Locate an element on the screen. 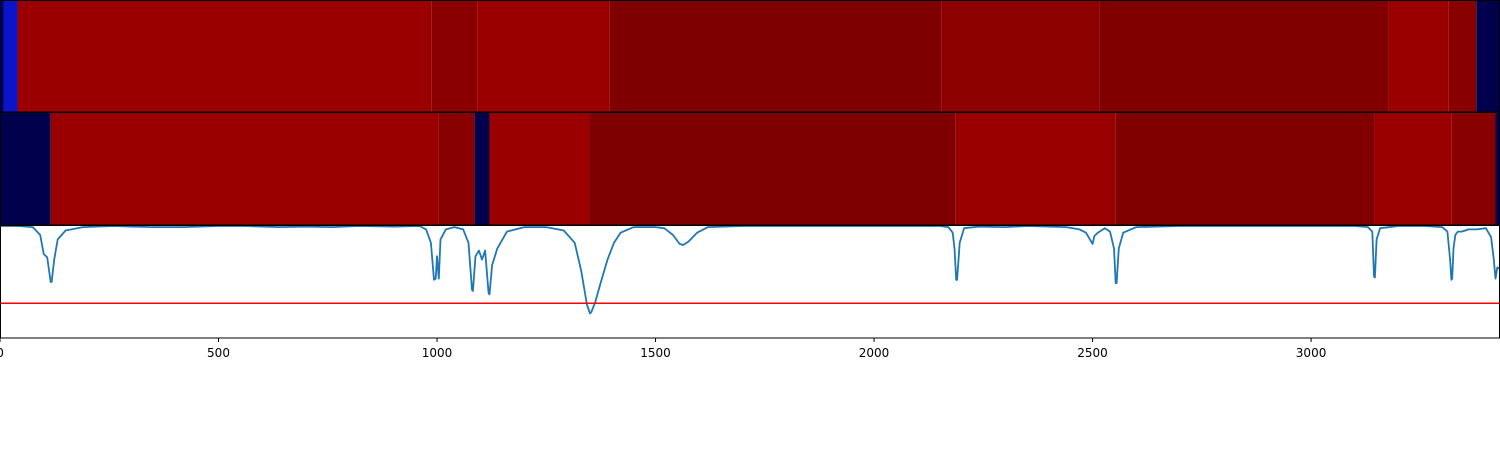 This screenshot has width=1500, height=450. x-tick-label: 3000 is located at coordinates (1311, 353).